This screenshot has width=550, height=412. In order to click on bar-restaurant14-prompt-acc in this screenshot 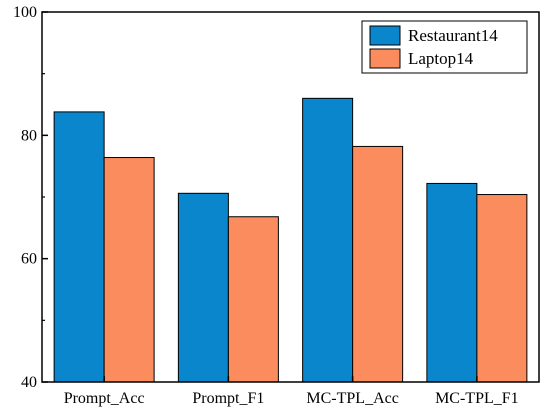, I will do `click(79, 247)`.